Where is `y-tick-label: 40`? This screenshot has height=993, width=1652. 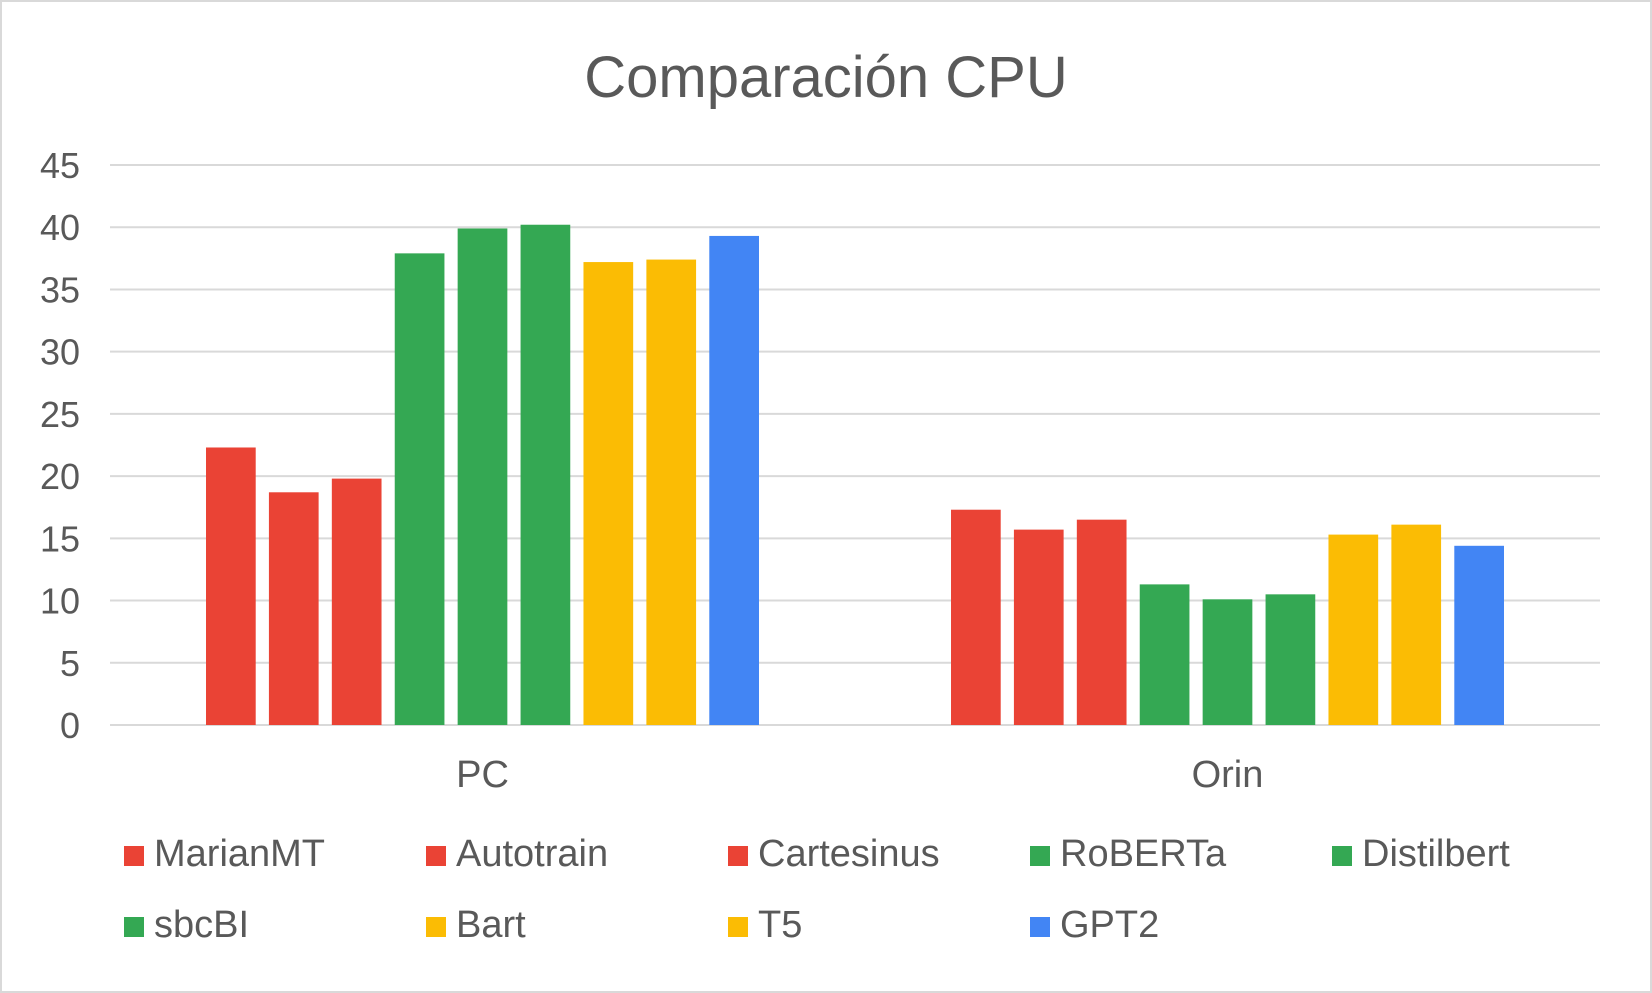 y-tick-label: 40 is located at coordinates (60, 227).